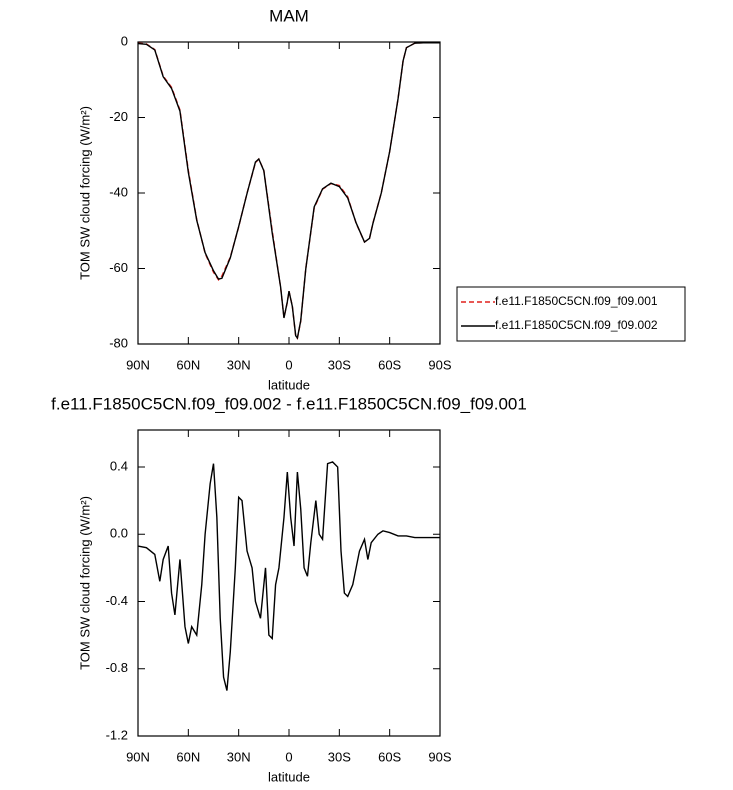 This screenshot has width=733, height=790. I want to click on y-tick-label: -60, so click(118, 267).